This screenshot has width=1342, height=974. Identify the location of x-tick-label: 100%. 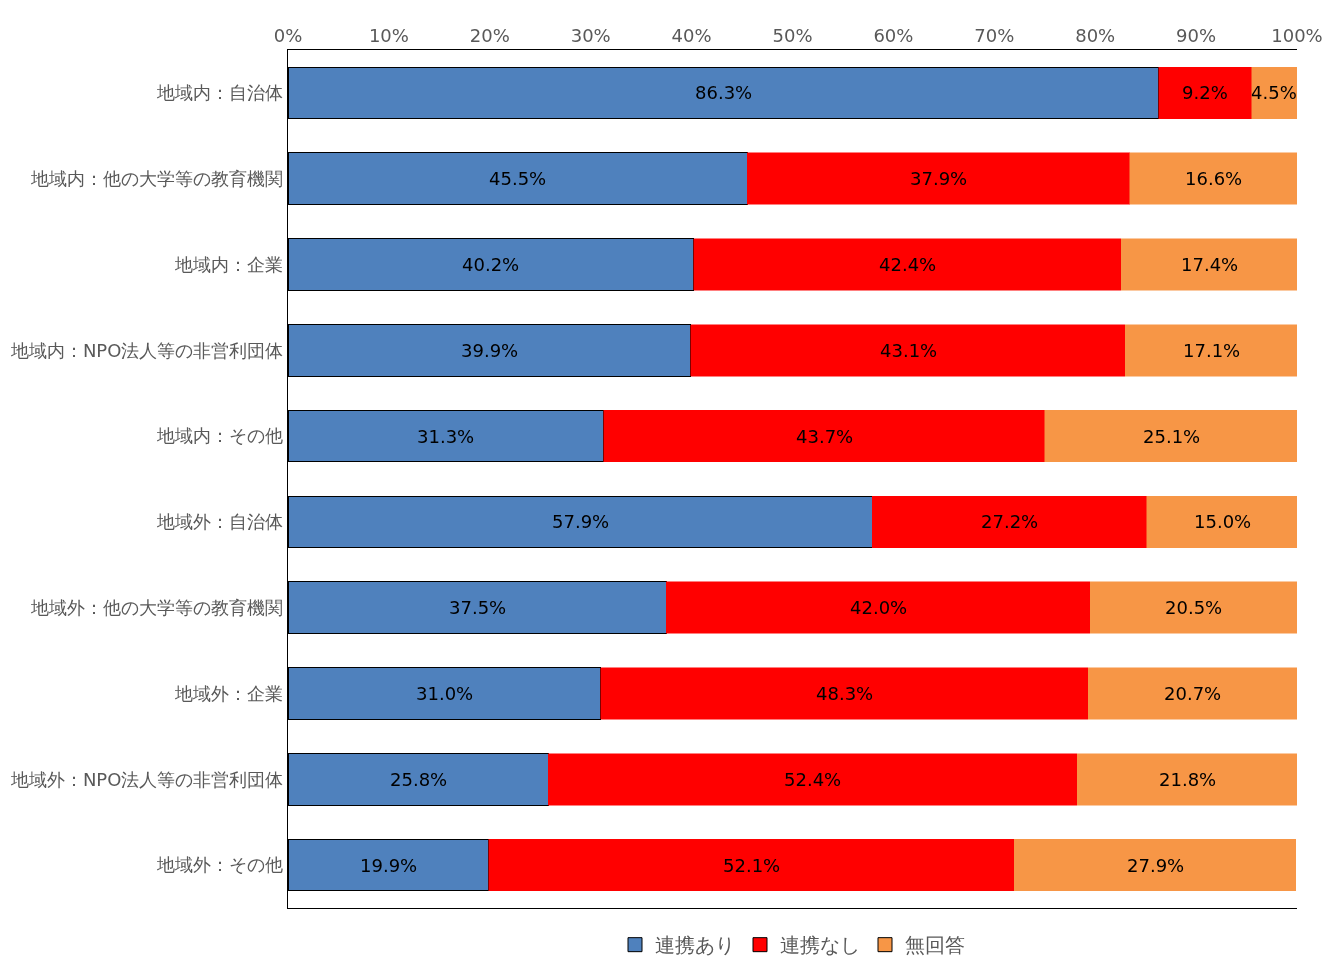
(1297, 35).